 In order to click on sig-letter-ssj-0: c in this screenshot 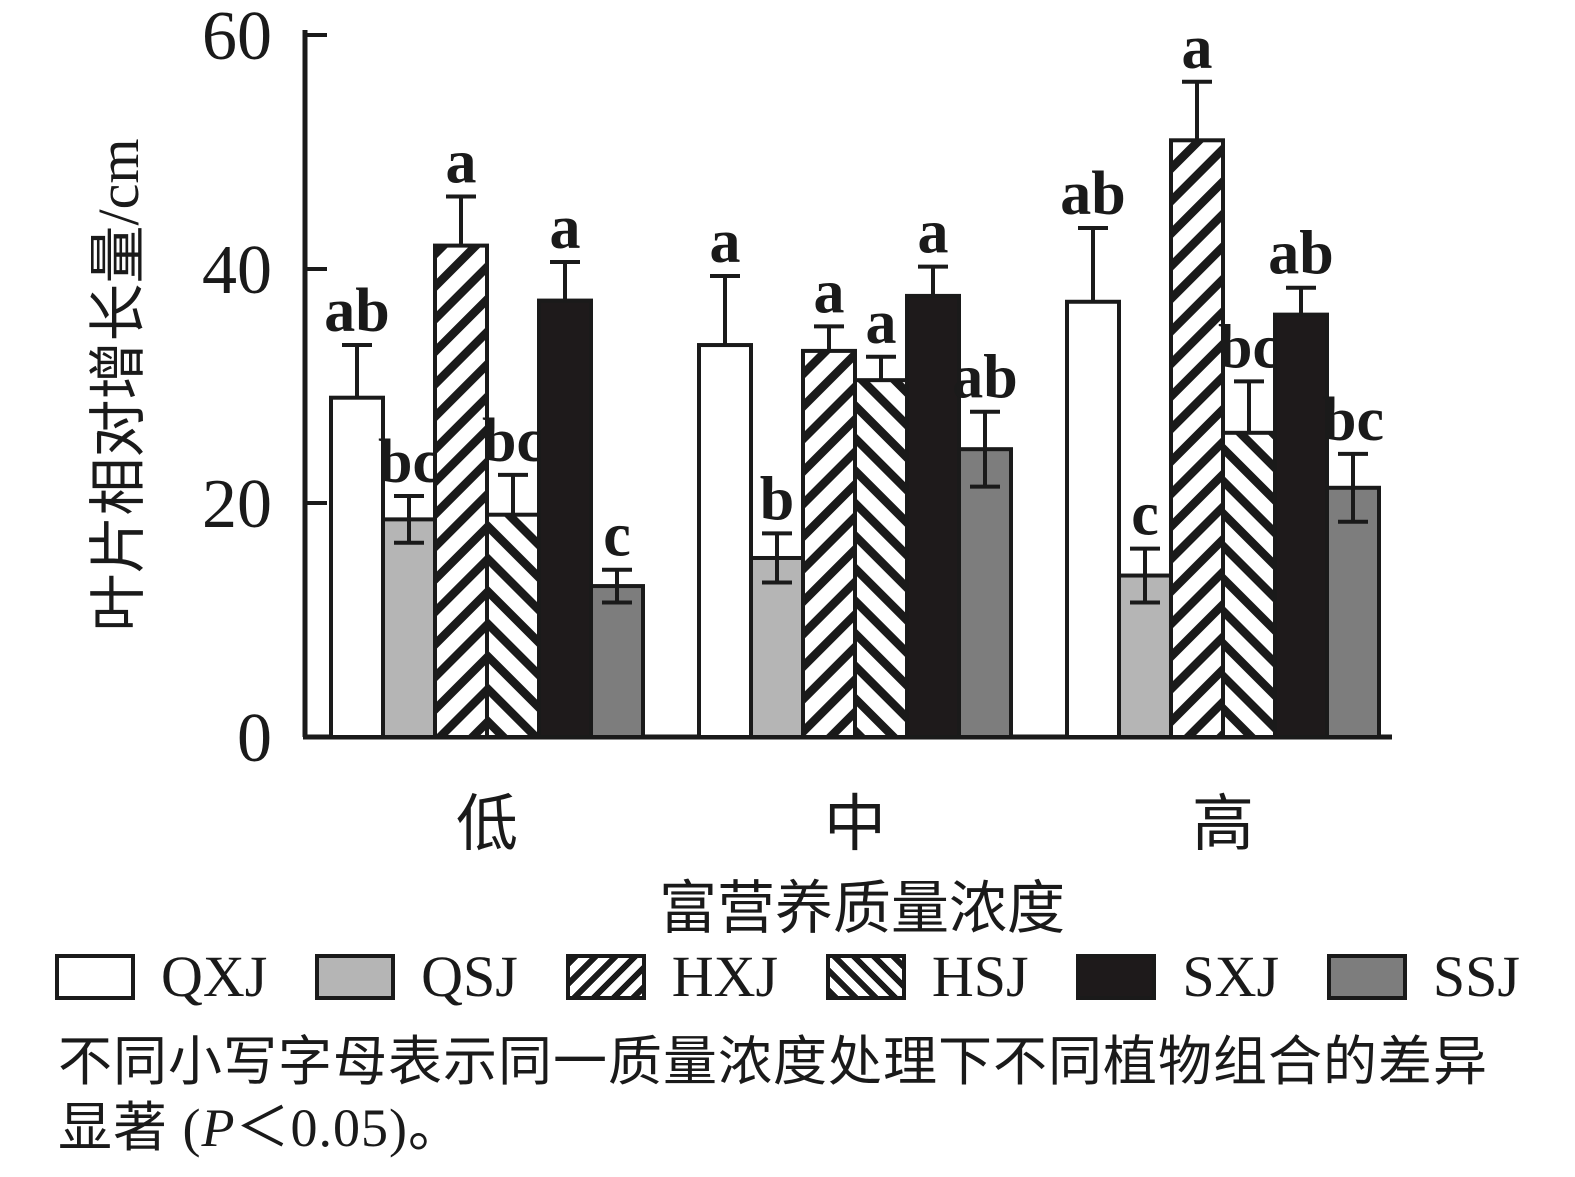, I will do `click(617, 536)`.